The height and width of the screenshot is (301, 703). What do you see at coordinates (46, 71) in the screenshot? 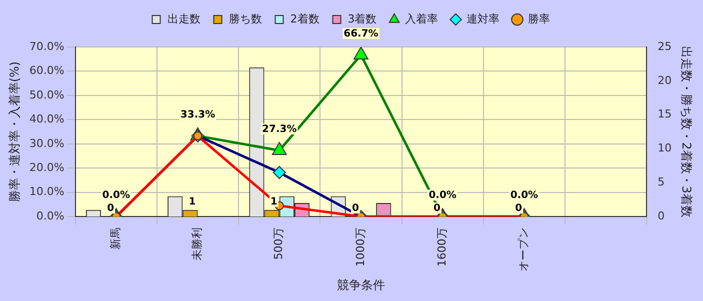
I see `y-tick-label: 60.0%` at bounding box center [46, 71].